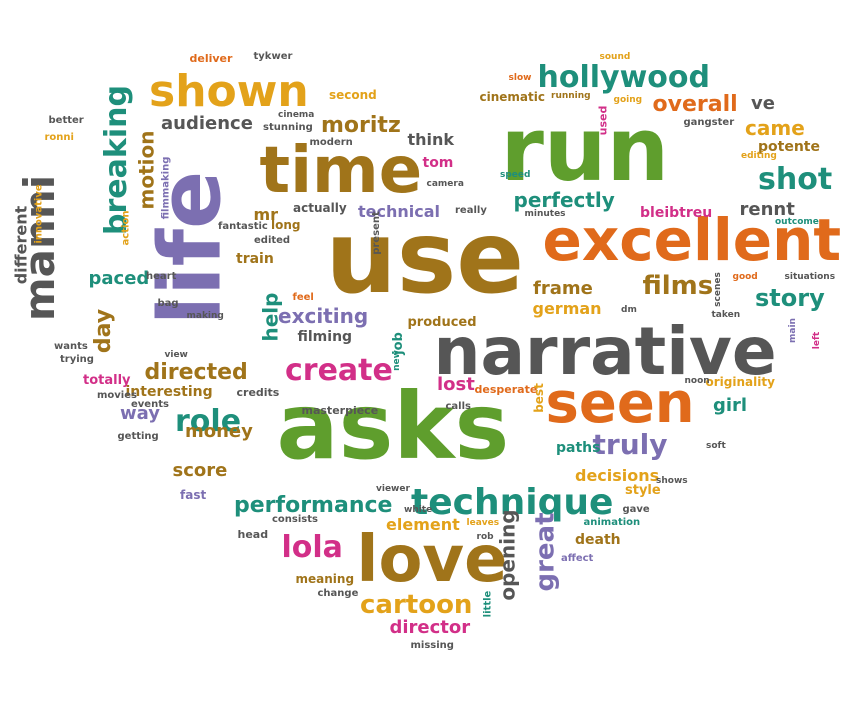  What do you see at coordinates (418, 509) in the screenshot?
I see `word-white: white` at bounding box center [418, 509].